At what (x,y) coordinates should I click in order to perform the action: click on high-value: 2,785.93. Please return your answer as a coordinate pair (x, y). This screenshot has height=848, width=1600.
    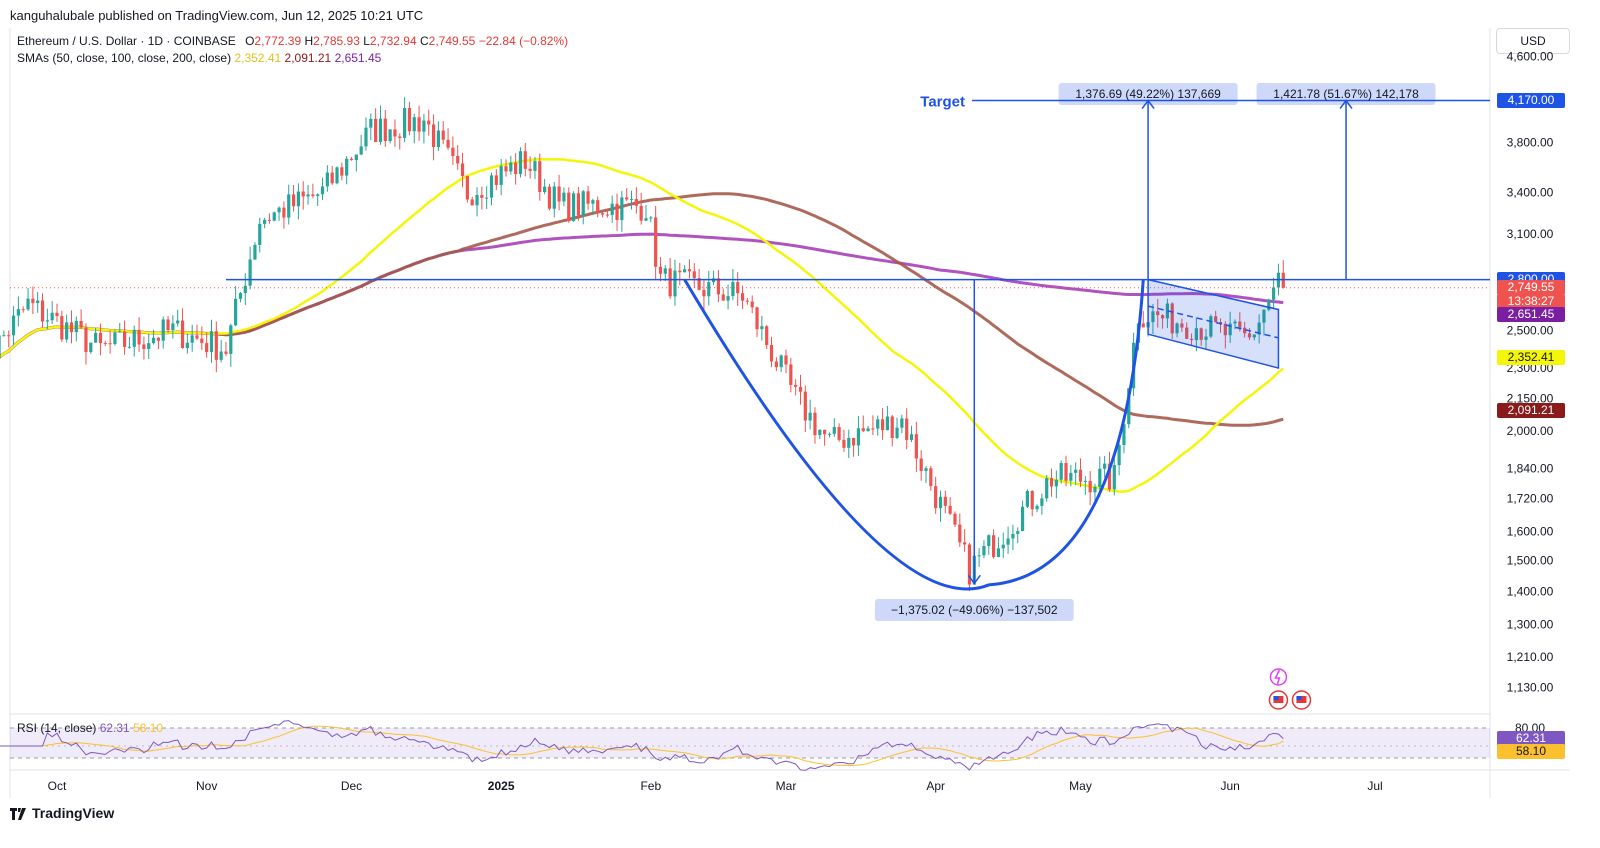
    Looking at the image, I should click on (336, 41).